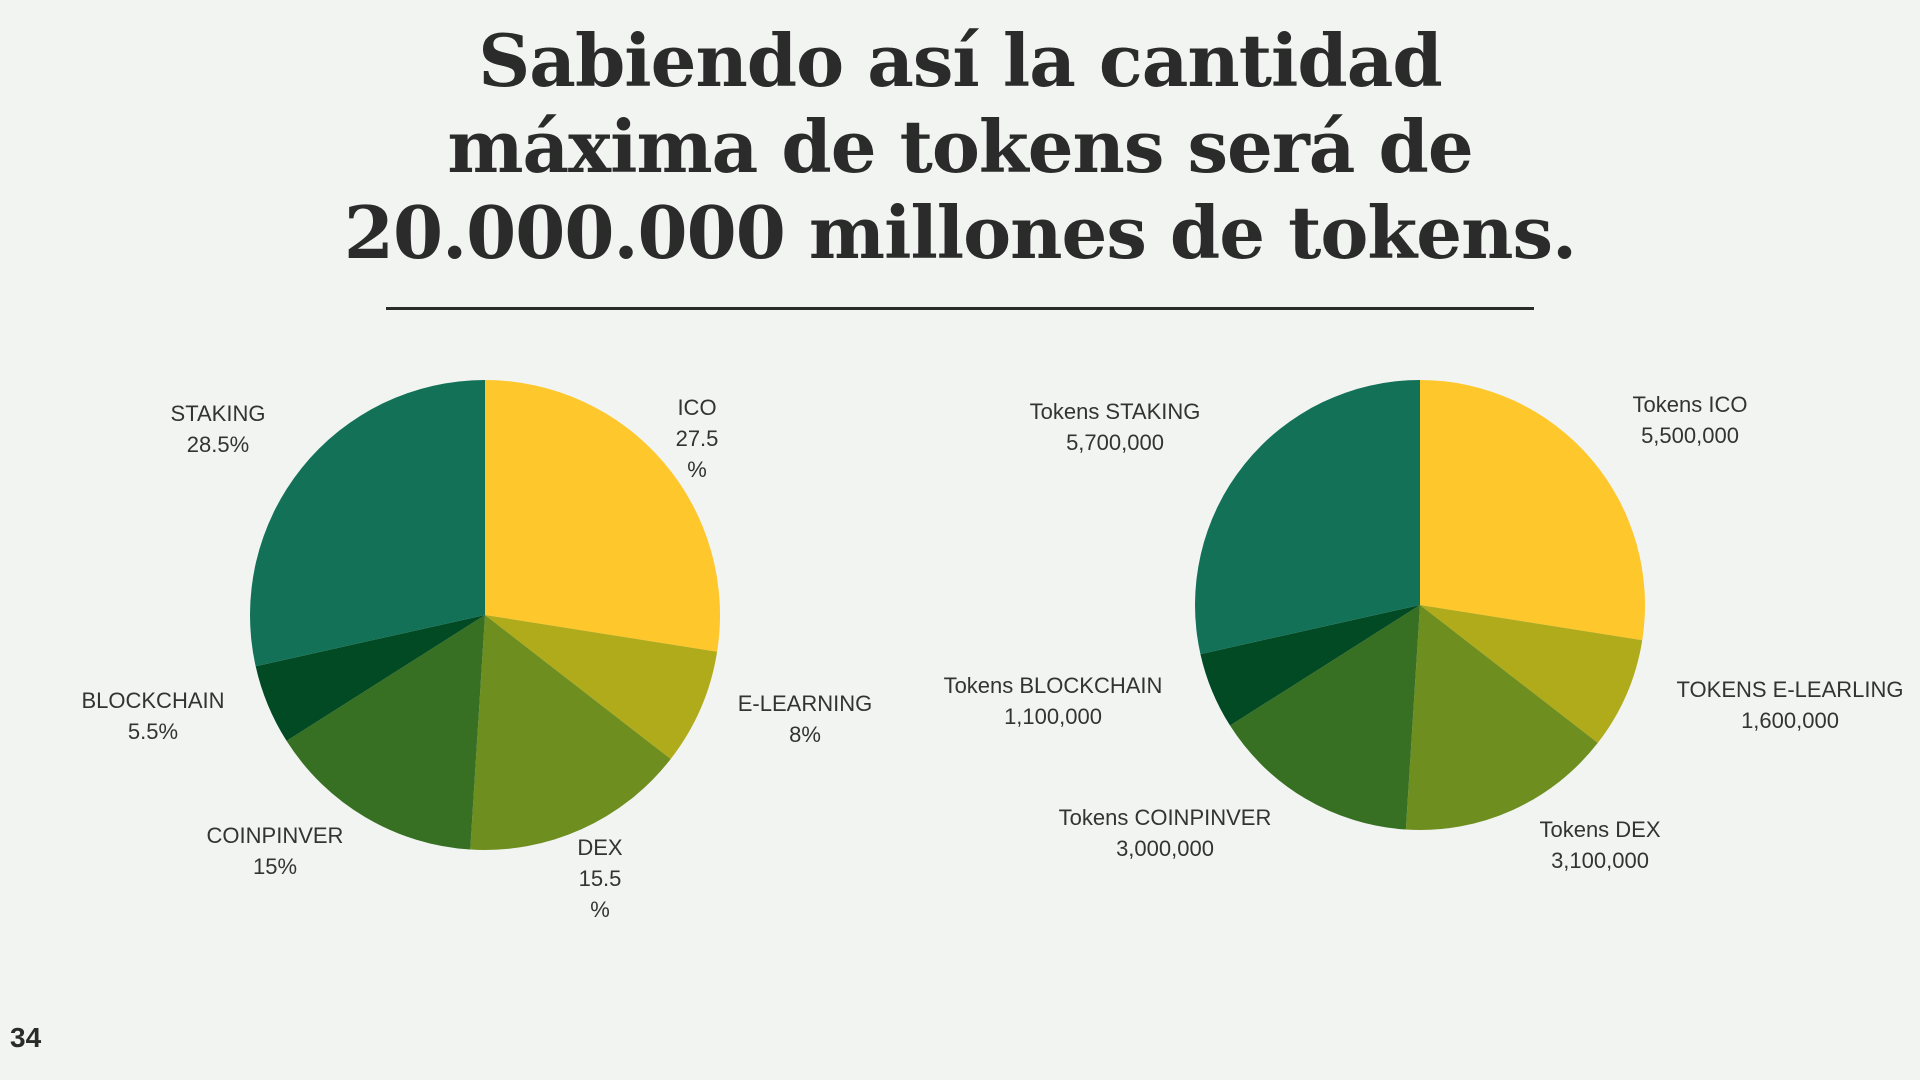  I want to click on pie-slice-tokens-coinpinver, so click(1325, 717).